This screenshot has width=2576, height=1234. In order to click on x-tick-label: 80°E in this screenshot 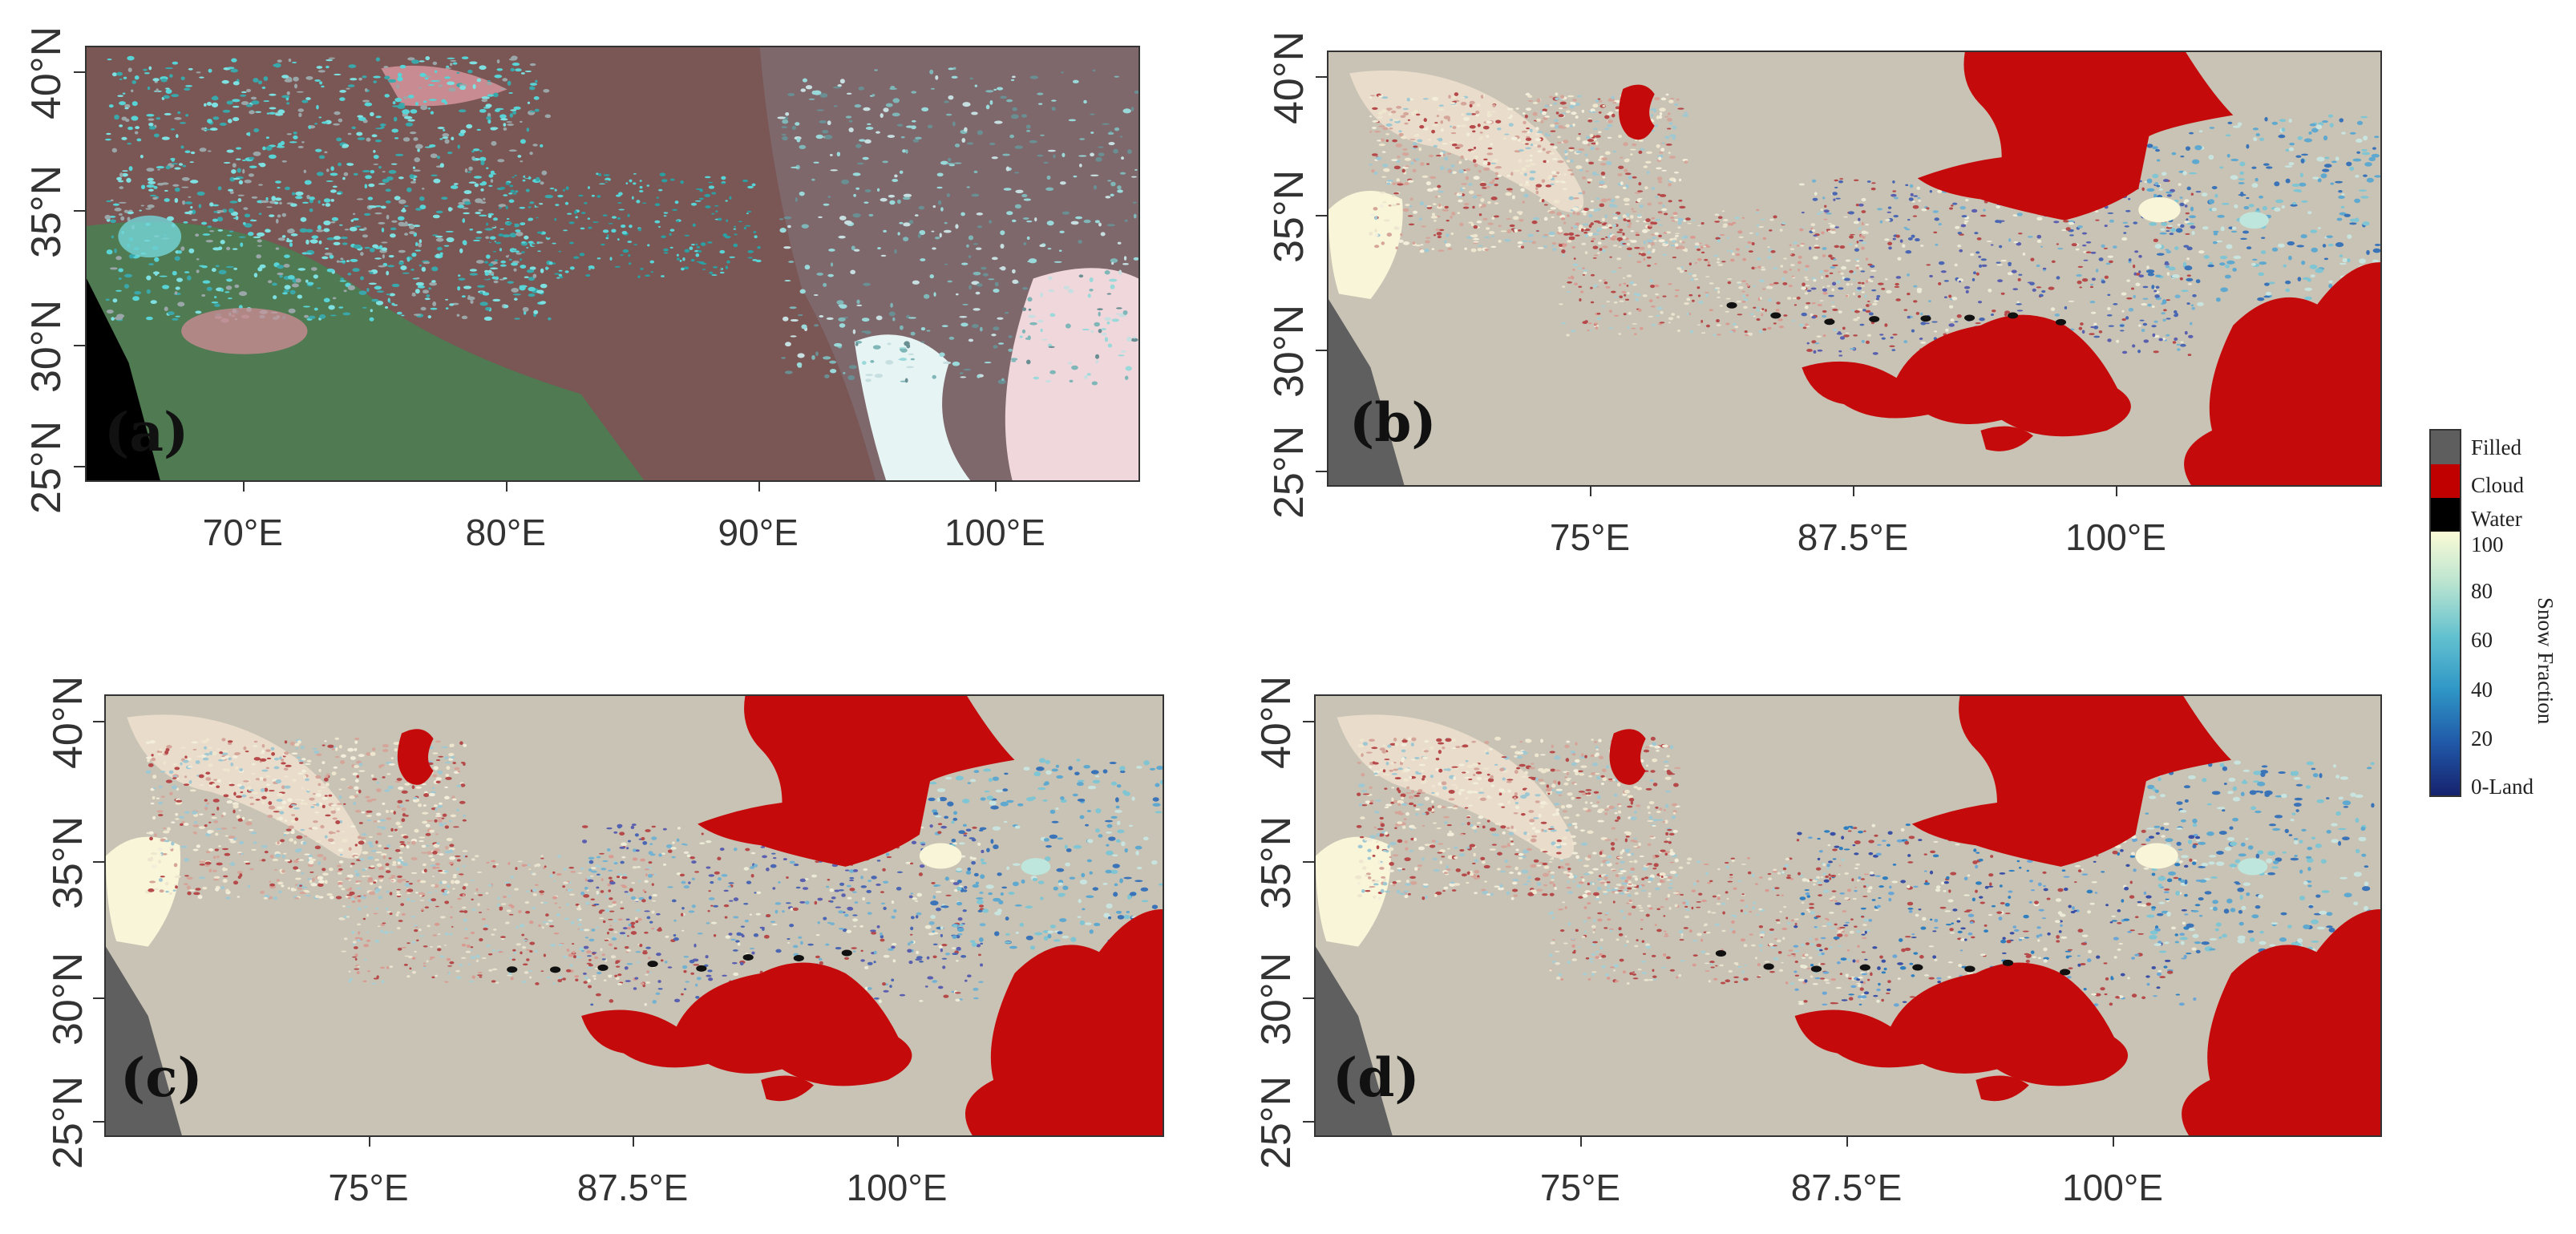, I will do `click(505, 532)`.